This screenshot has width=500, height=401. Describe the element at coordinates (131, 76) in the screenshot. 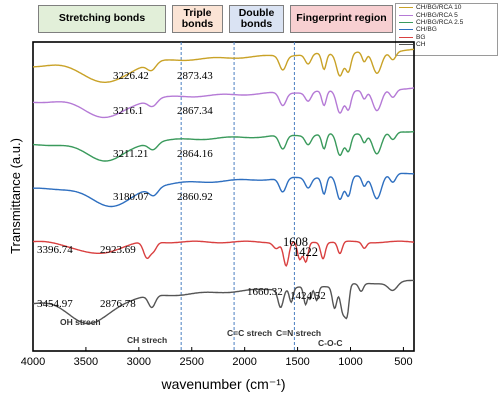

I see `peak-label: 3226.42` at that location.